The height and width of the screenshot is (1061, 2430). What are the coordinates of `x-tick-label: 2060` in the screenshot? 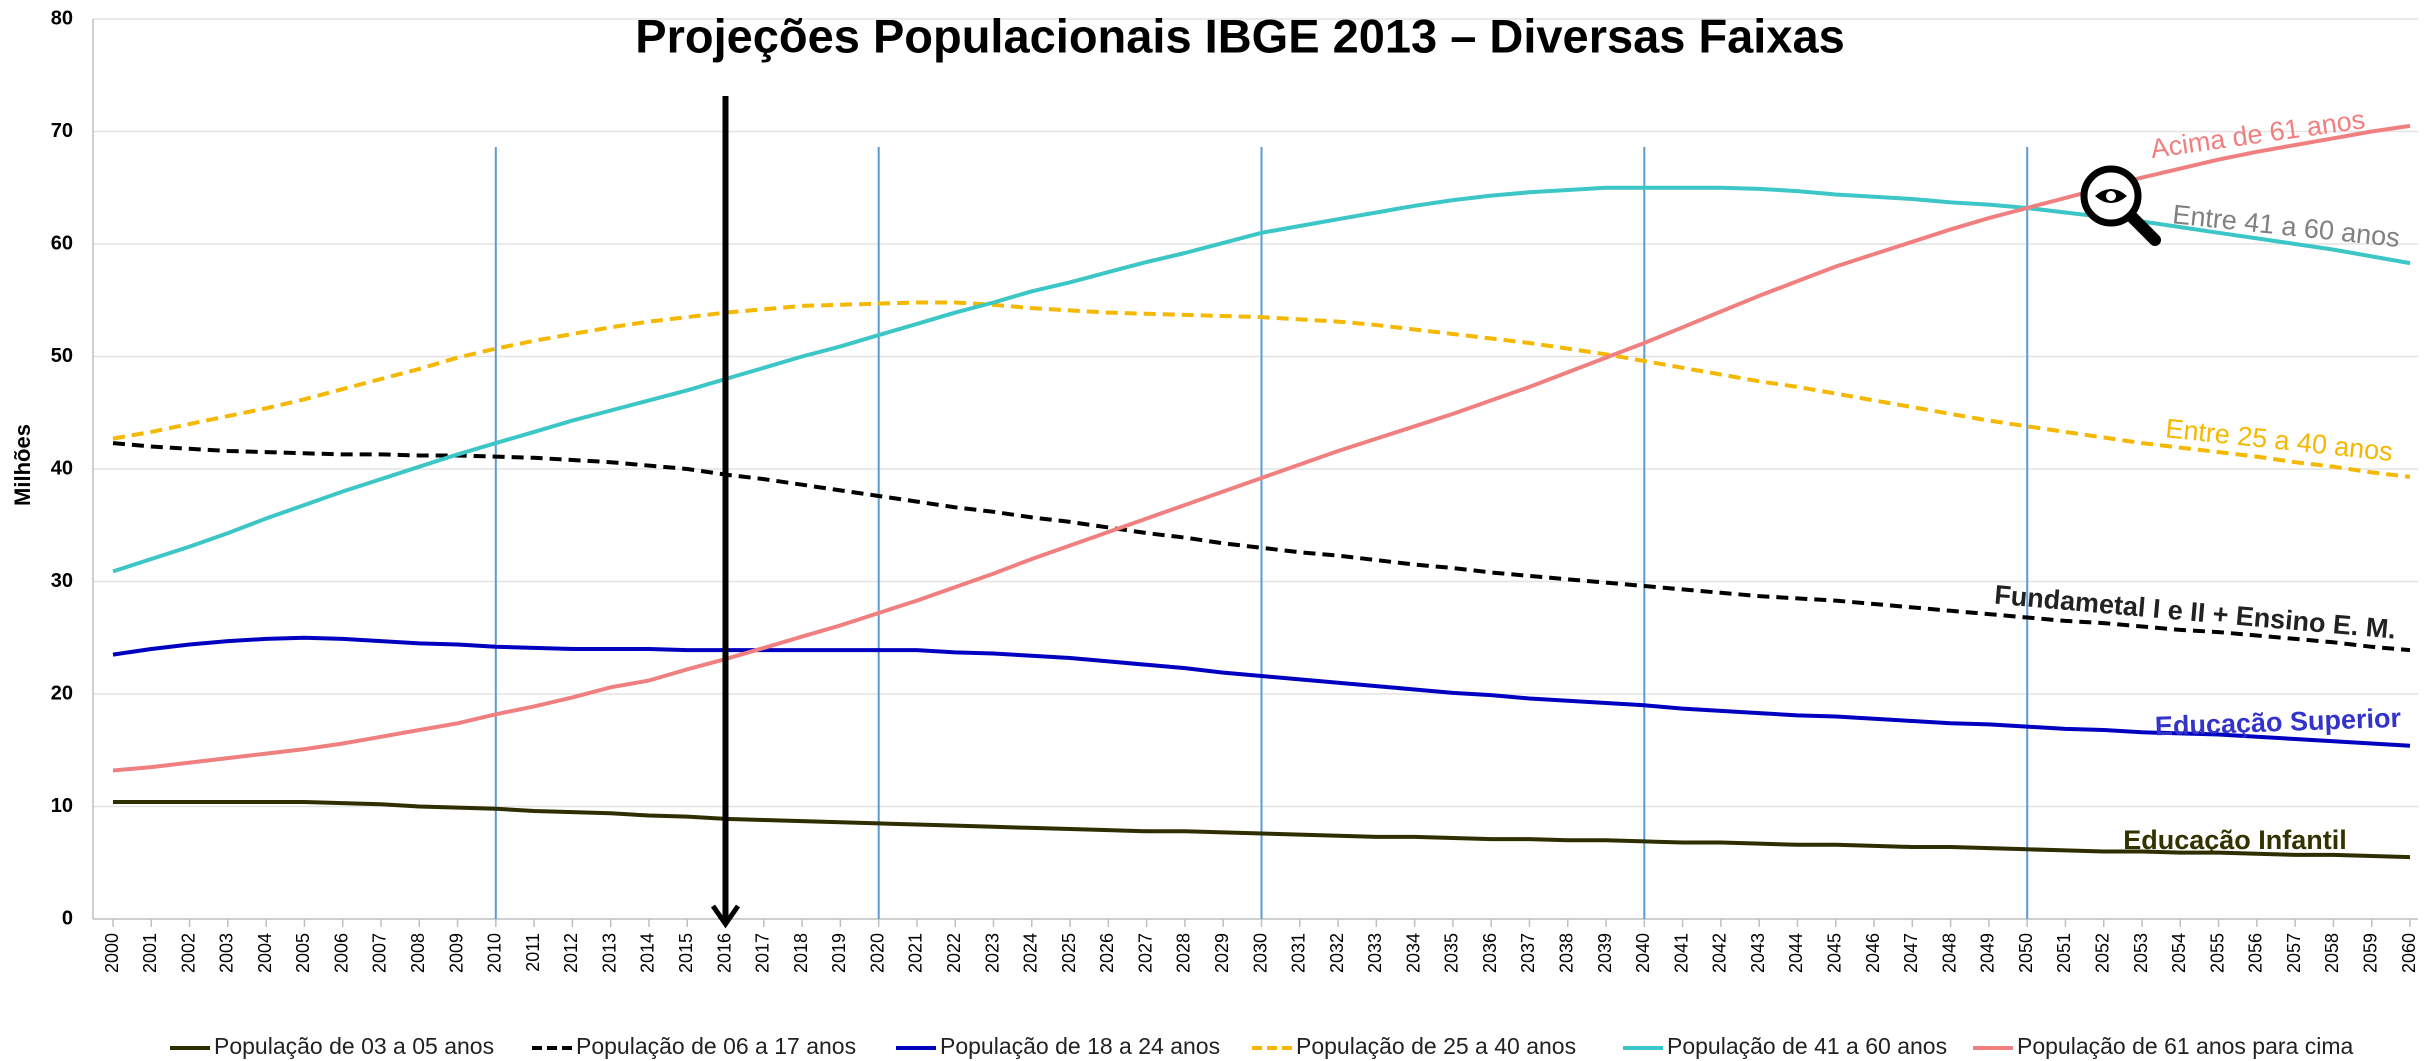 It's located at (2409, 953).